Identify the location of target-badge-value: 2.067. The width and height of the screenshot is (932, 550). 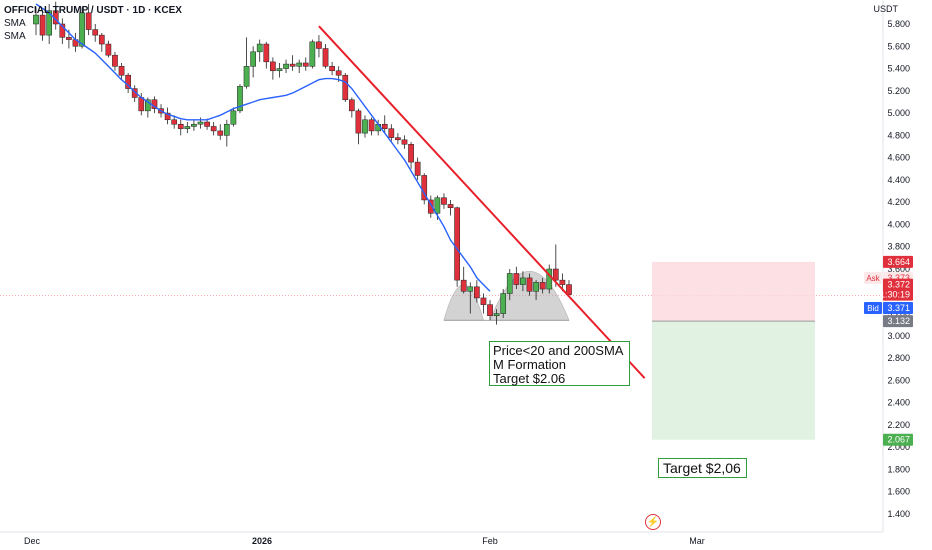
(898, 440).